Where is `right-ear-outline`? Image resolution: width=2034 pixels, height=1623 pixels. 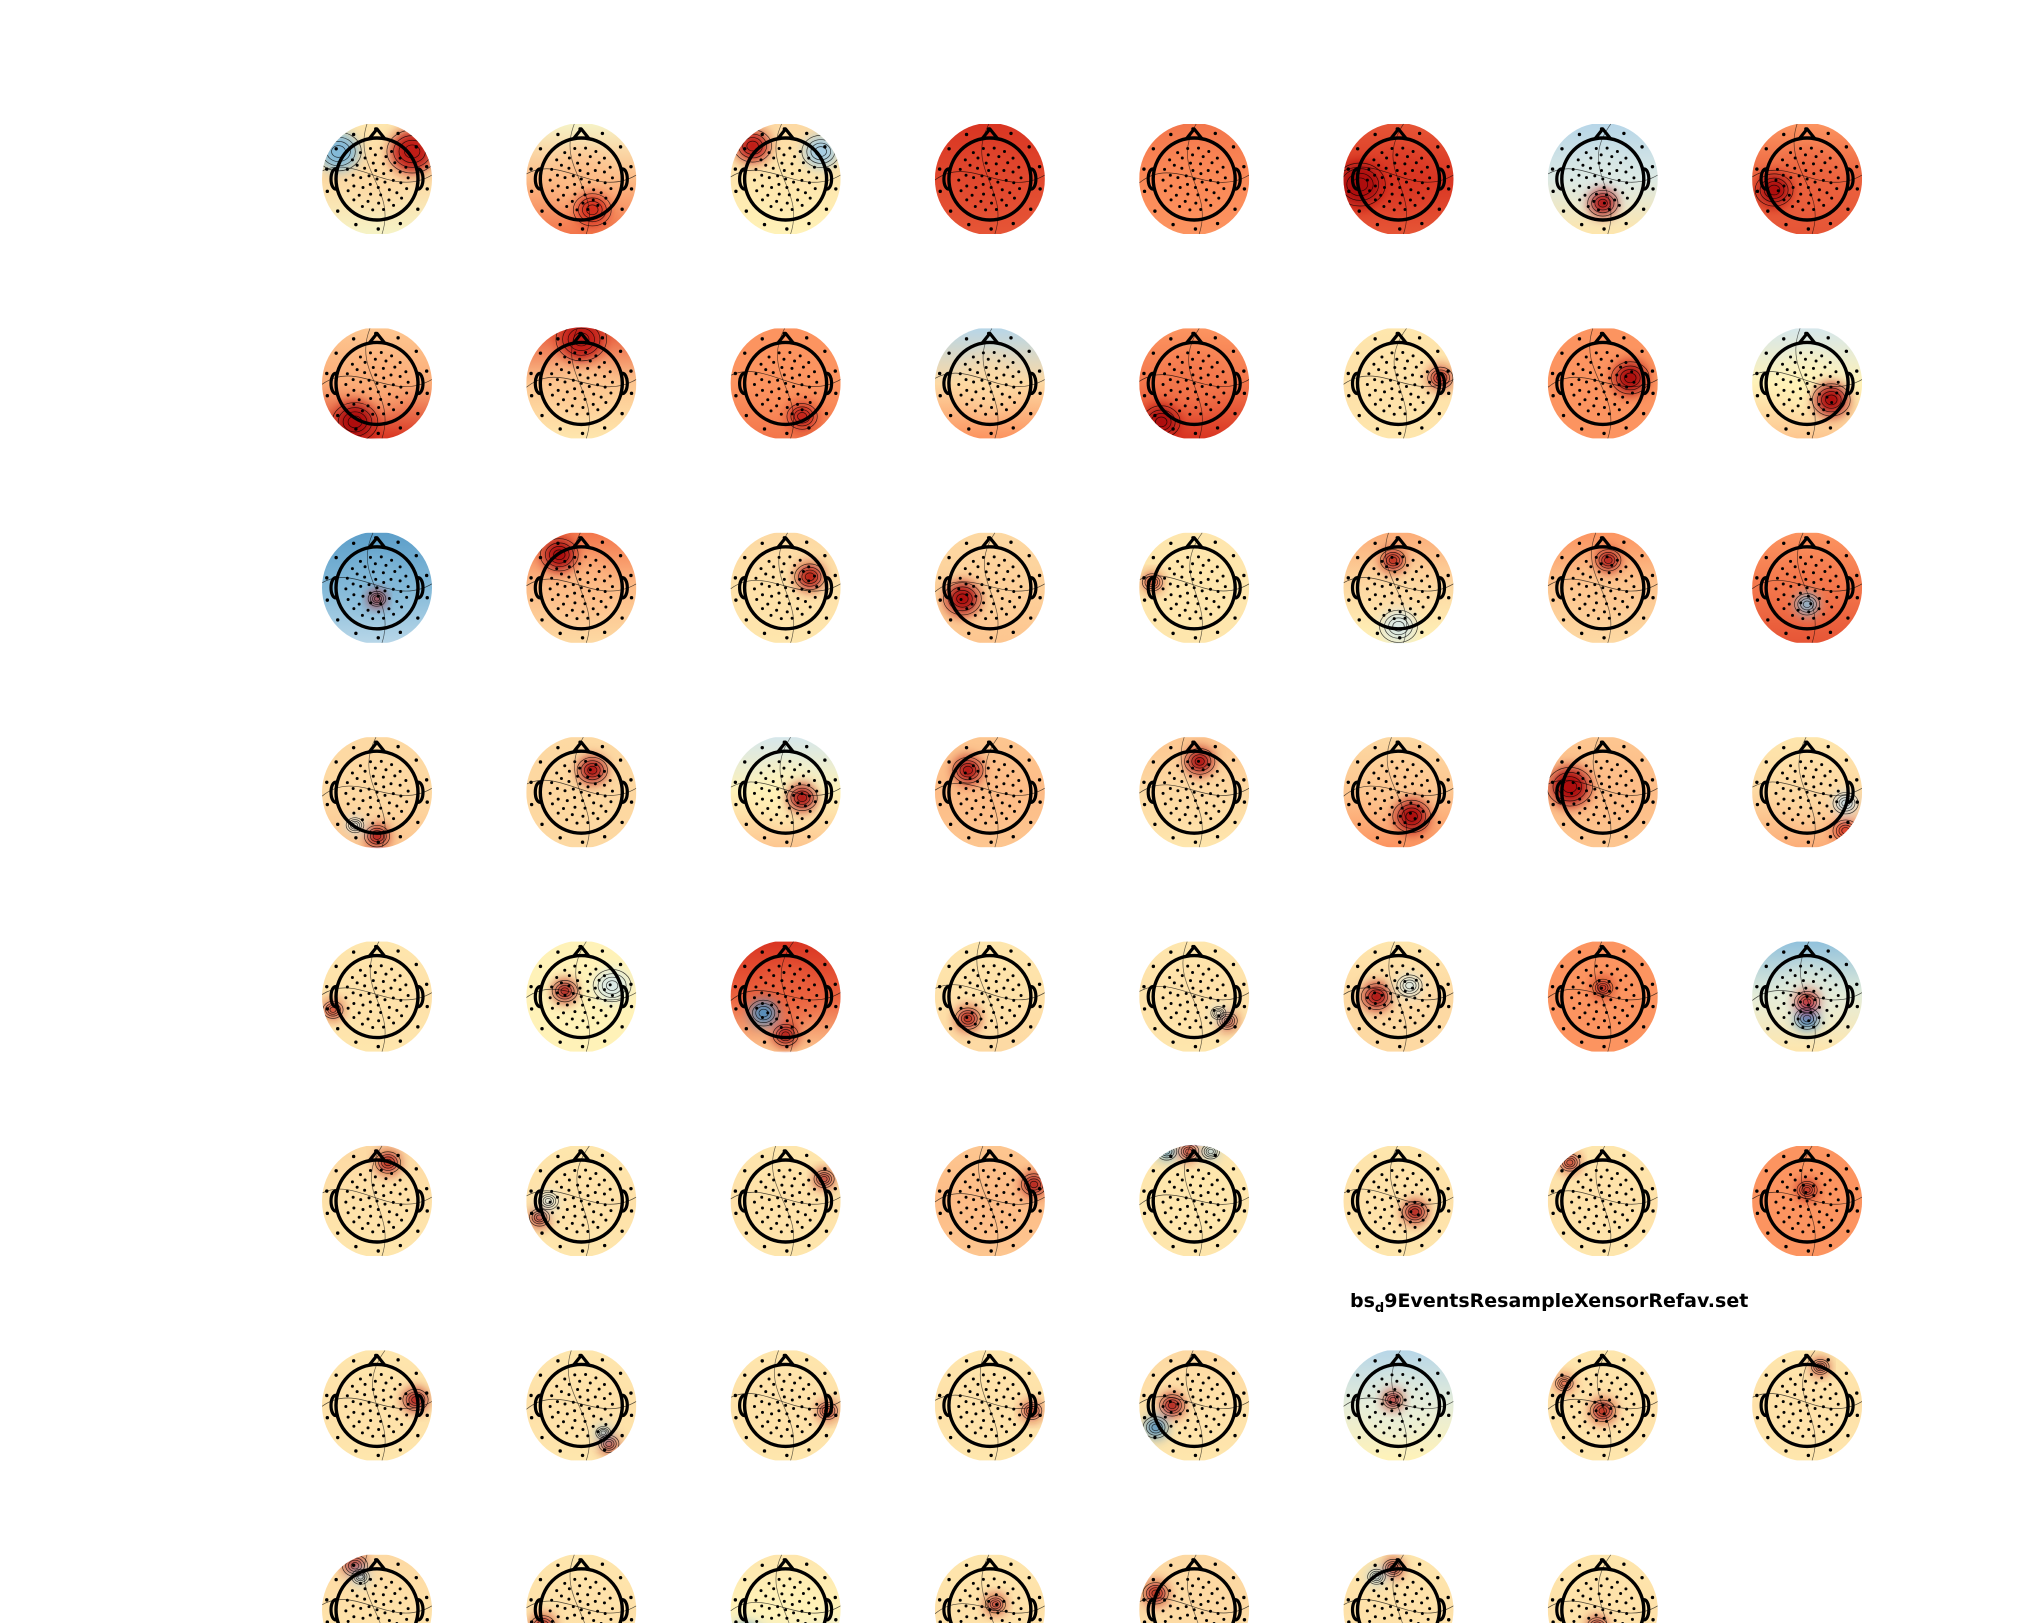 right-ear-outline is located at coordinates (1646, 383).